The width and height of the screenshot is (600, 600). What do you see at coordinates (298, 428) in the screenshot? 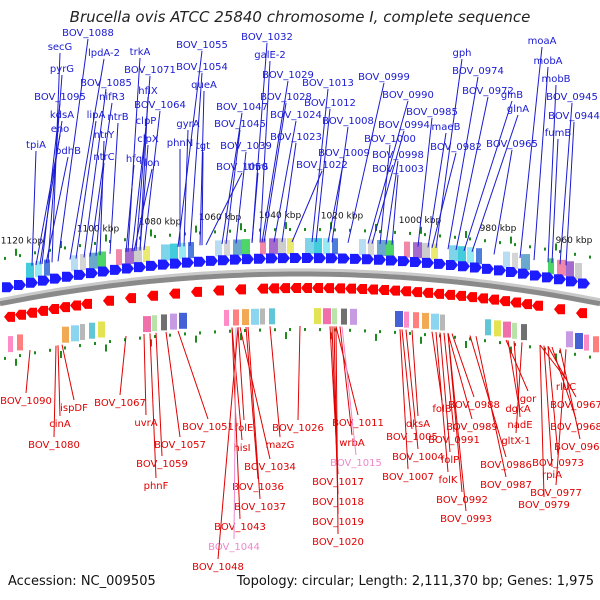
I see `reverse-gene-label: BOV_1026` at bounding box center [298, 428].